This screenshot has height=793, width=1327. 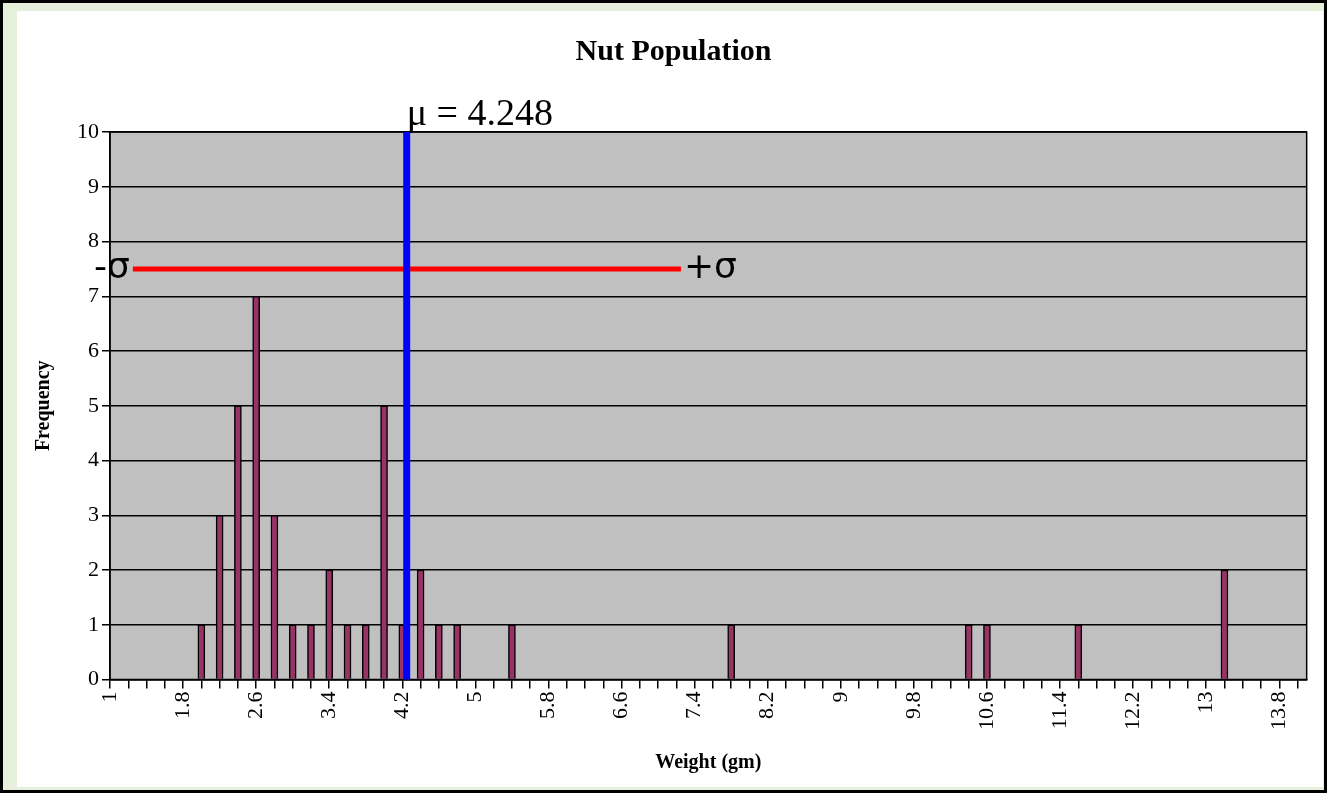 What do you see at coordinates (839, 697) in the screenshot?
I see `x-tick-label: 9` at bounding box center [839, 697].